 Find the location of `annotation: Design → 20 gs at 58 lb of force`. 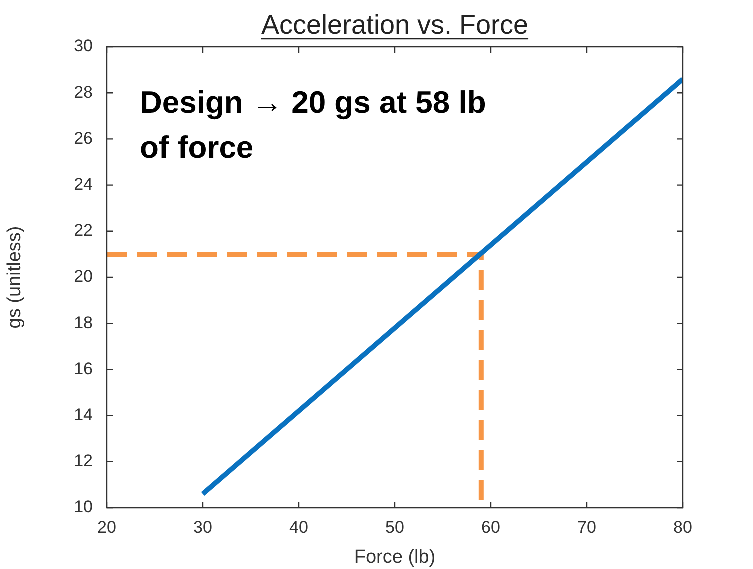

annotation: Design → 20 gs at 58 lb of force is located at coordinates (313, 125).